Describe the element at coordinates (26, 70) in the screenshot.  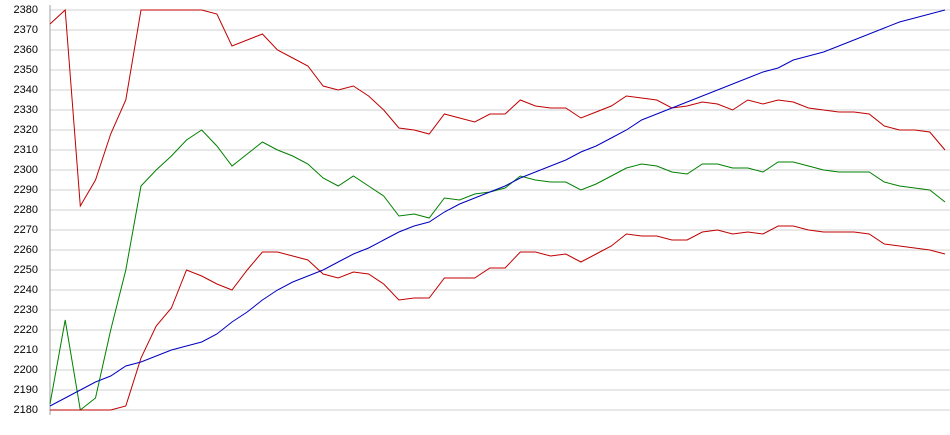
I see `y-tick-label: 2350` at that location.